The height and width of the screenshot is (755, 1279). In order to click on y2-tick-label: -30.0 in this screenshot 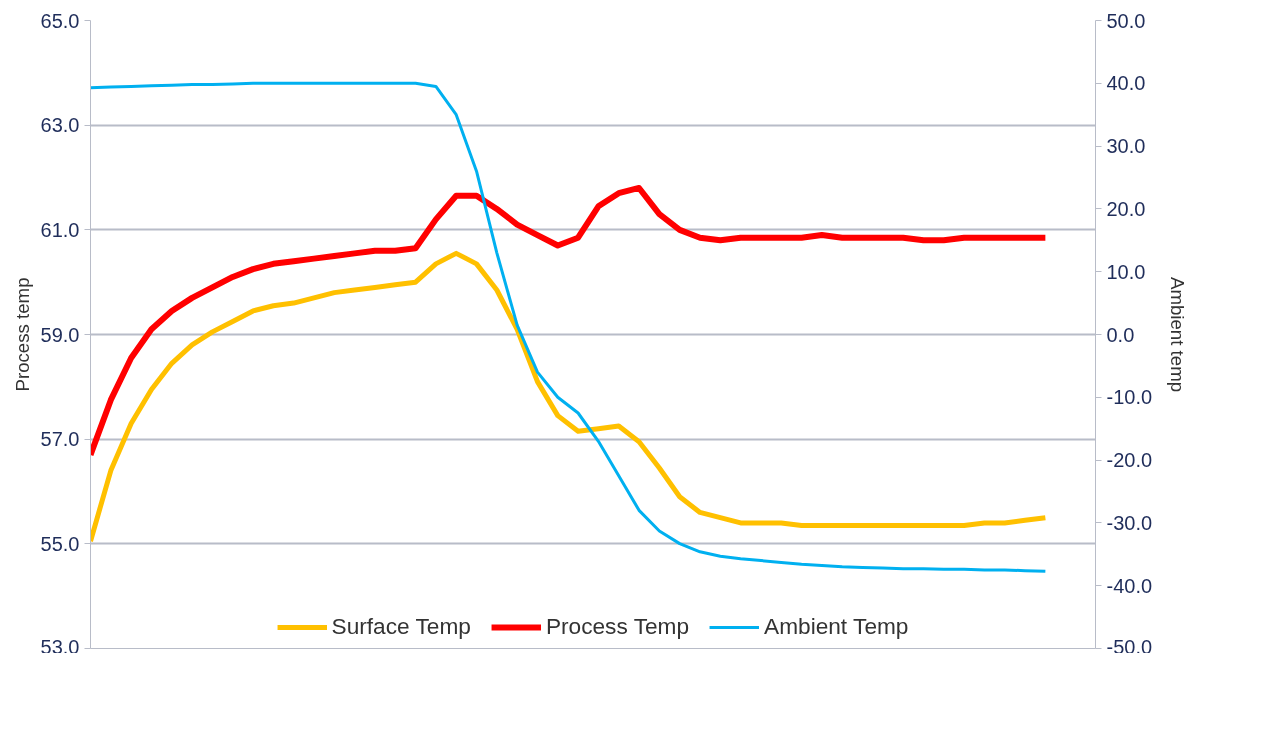, I will do `click(1129, 522)`.